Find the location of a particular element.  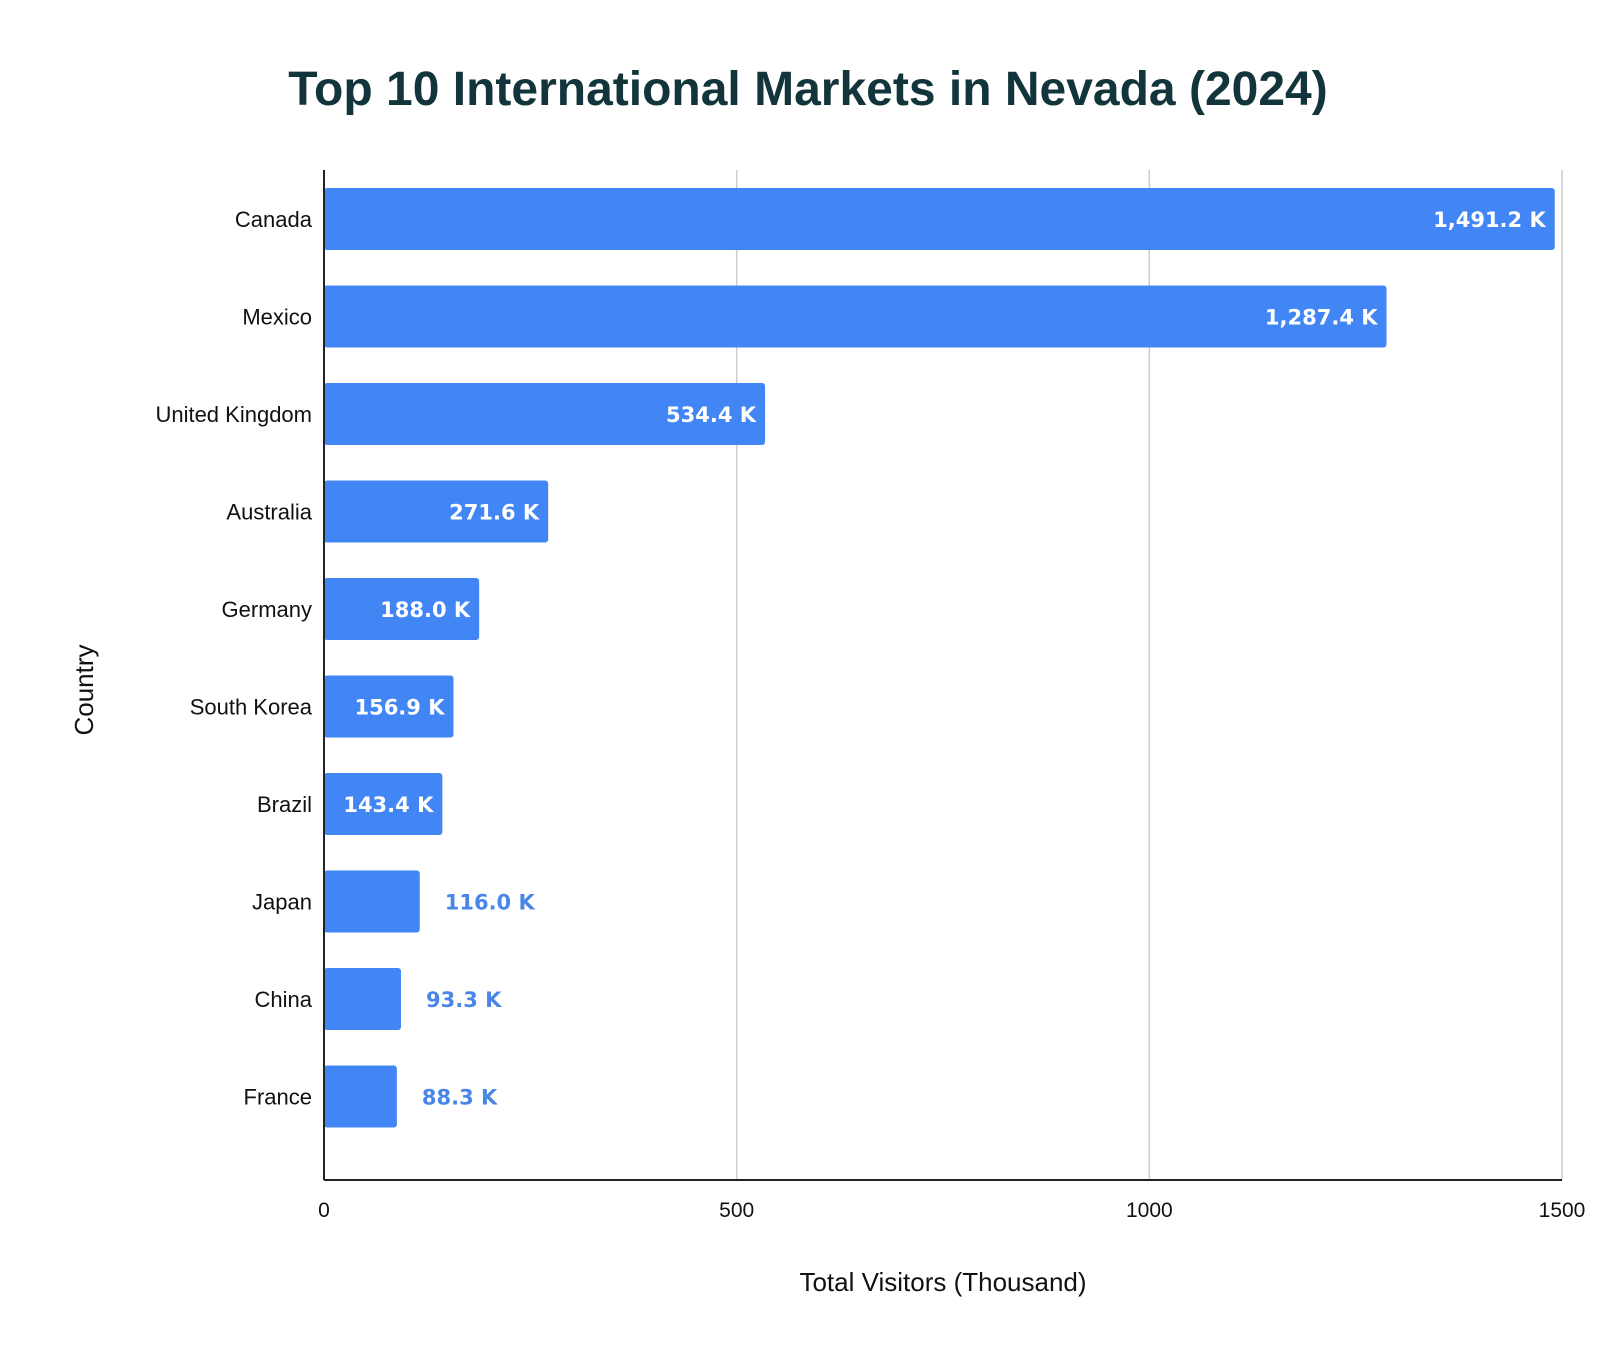

x-tick-label: 0 is located at coordinates (324, 1210).